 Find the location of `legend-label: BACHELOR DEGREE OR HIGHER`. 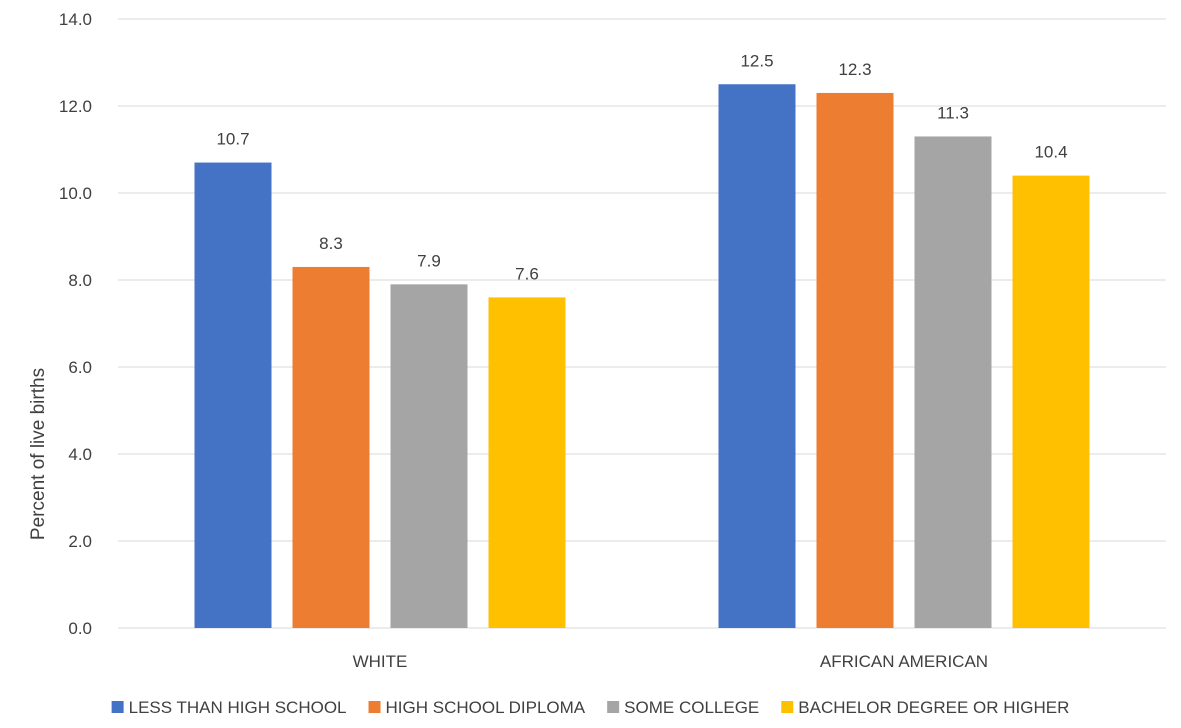

legend-label: BACHELOR DEGREE OR HIGHER is located at coordinates (933, 707).